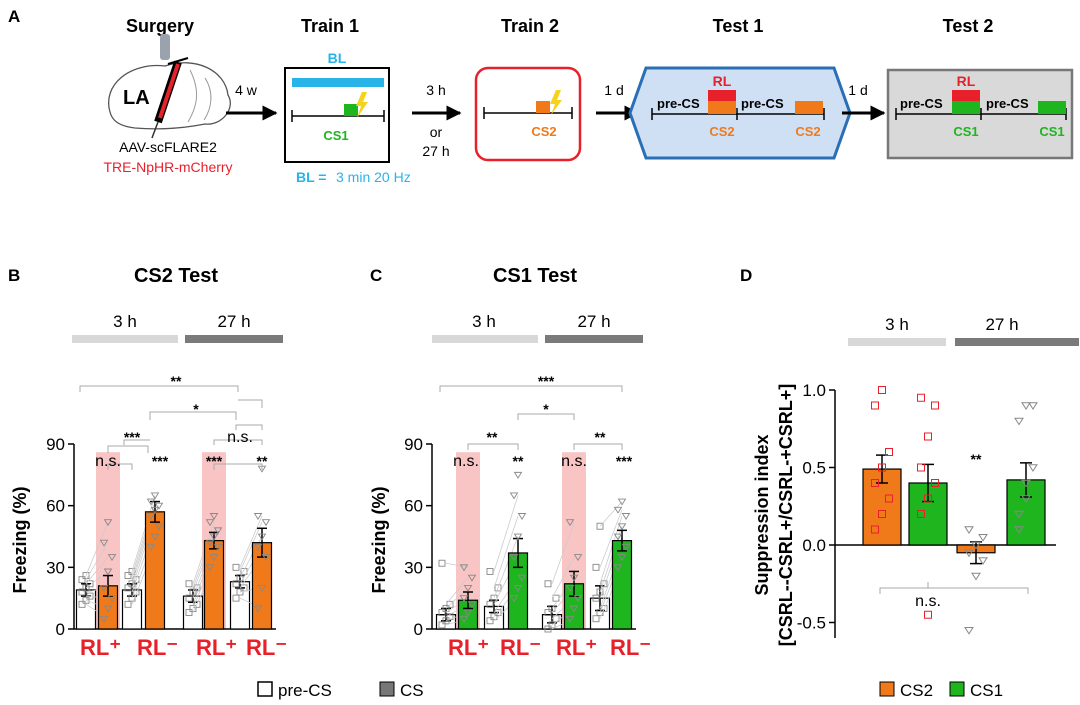 The image size is (1080, 705). What do you see at coordinates (897, 324) in the screenshot?
I see `time-label-3h-d: 3 h` at bounding box center [897, 324].